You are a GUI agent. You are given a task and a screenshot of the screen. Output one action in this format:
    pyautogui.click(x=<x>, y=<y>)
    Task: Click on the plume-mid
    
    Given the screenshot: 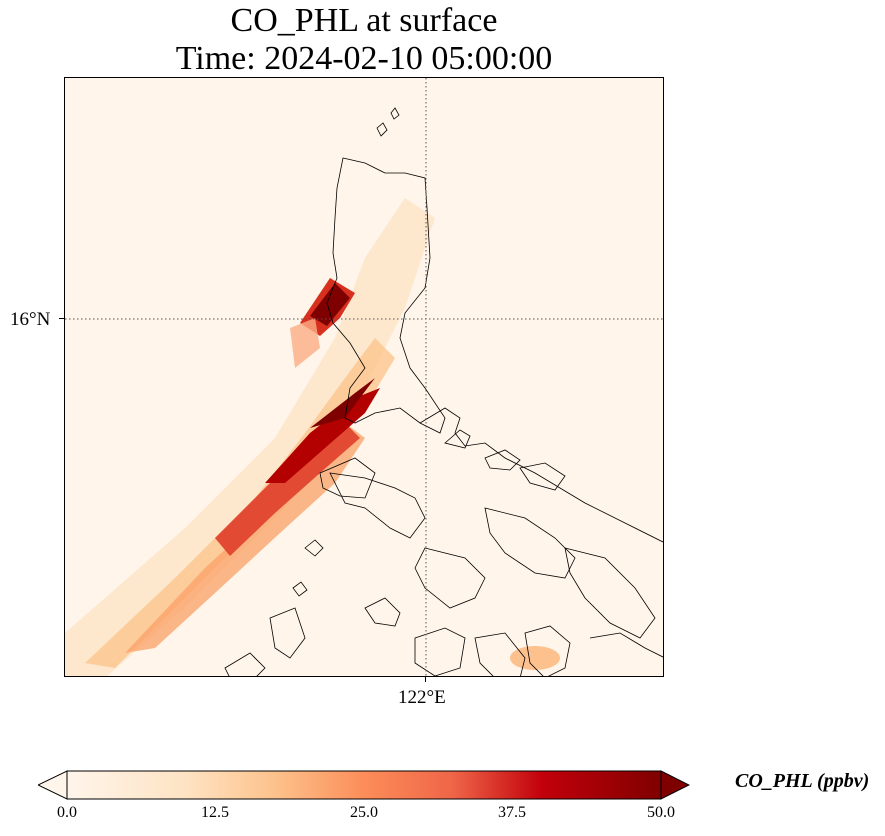 What is the action you would take?
    pyautogui.click(x=240, y=503)
    